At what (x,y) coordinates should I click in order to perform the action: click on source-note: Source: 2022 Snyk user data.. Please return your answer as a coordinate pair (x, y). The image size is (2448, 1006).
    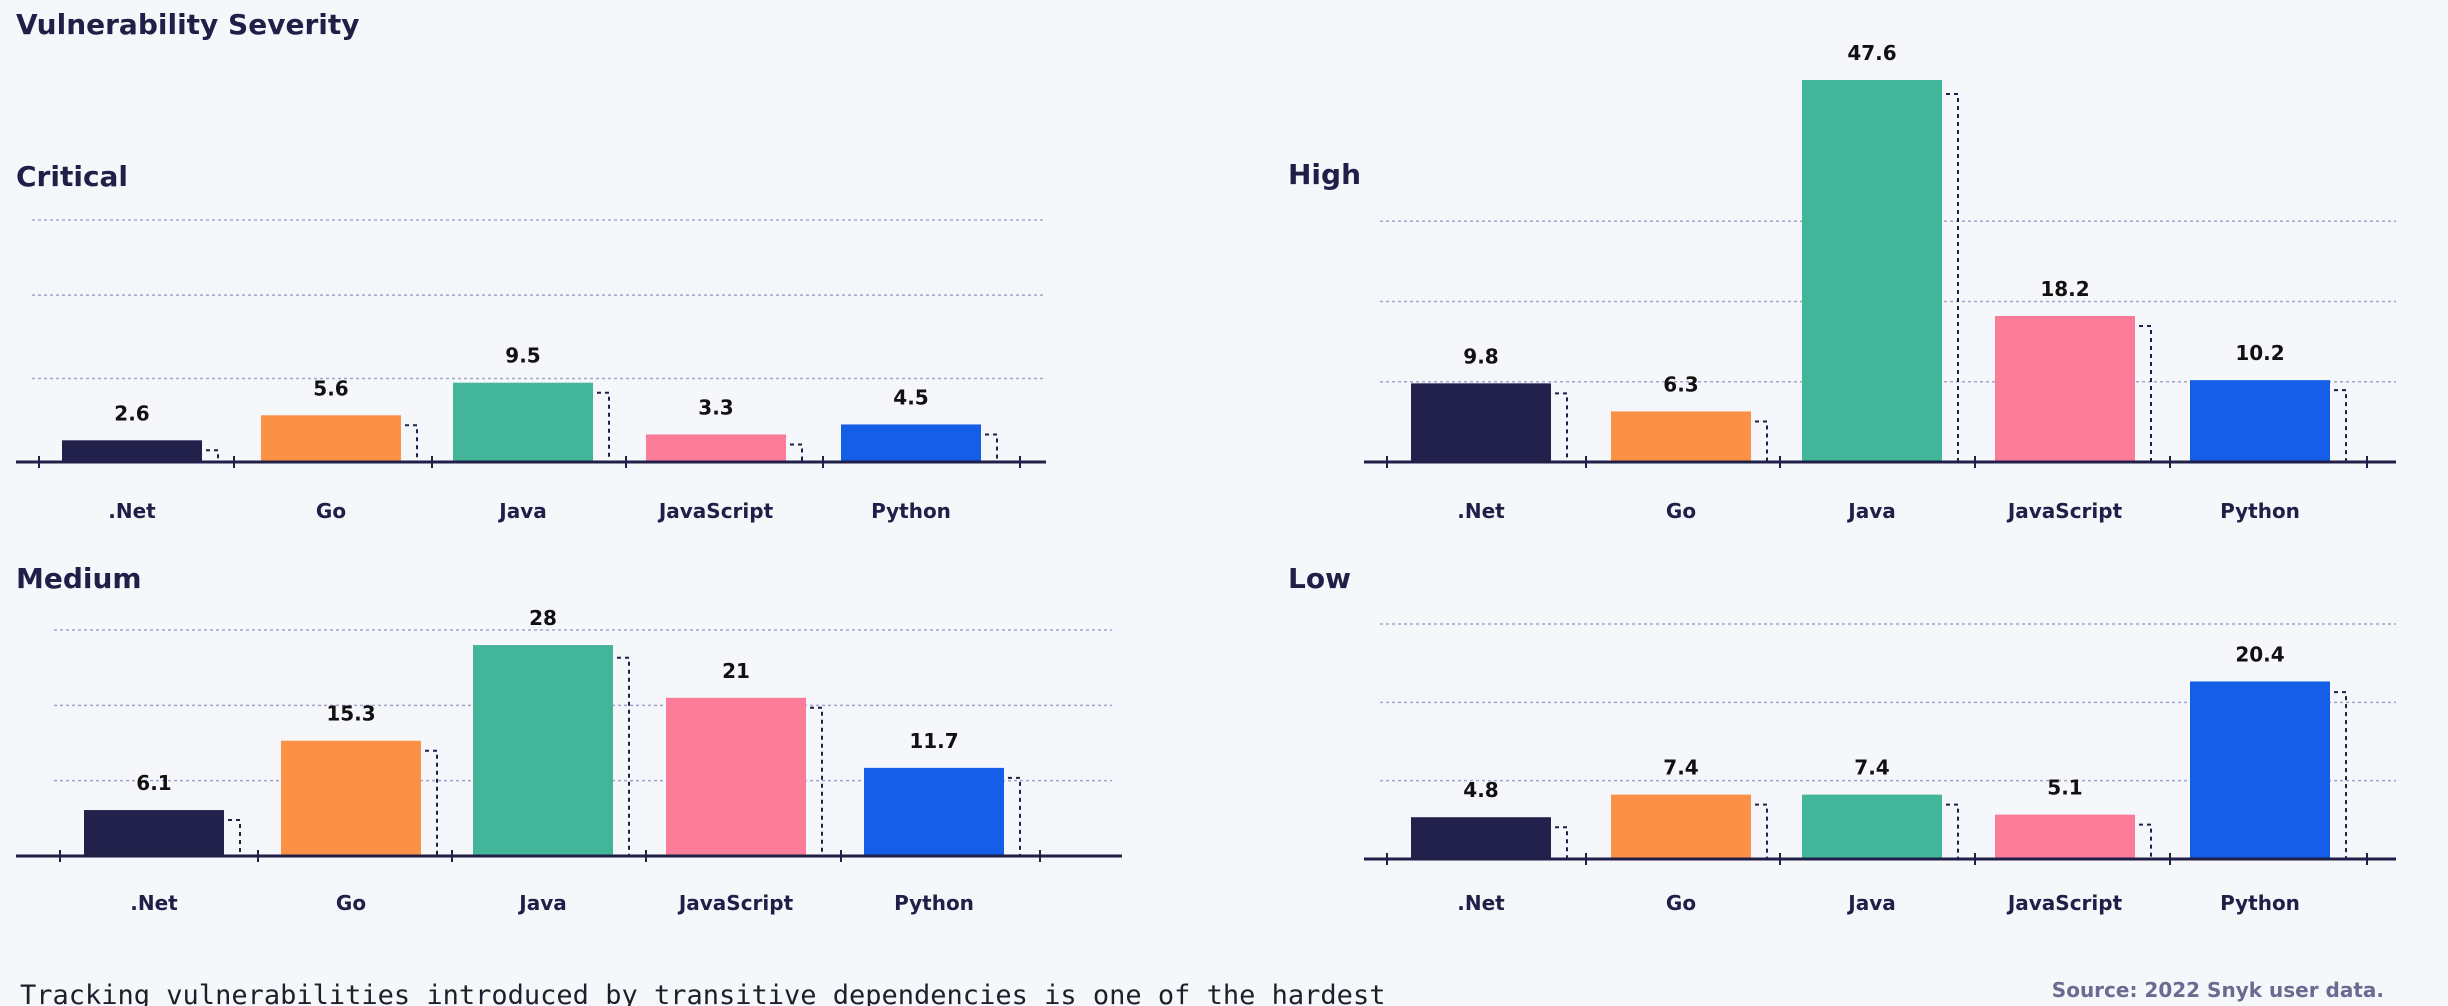
    Looking at the image, I should click on (2217, 990).